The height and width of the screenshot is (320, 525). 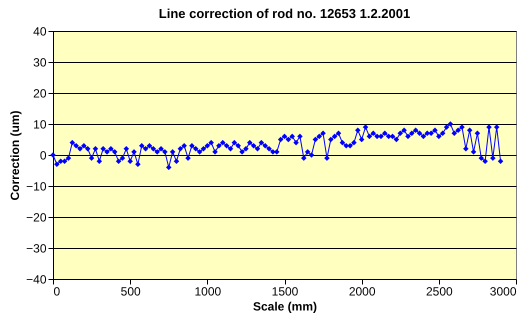 I want to click on y-tick-label: −30, so click(x=36, y=249).